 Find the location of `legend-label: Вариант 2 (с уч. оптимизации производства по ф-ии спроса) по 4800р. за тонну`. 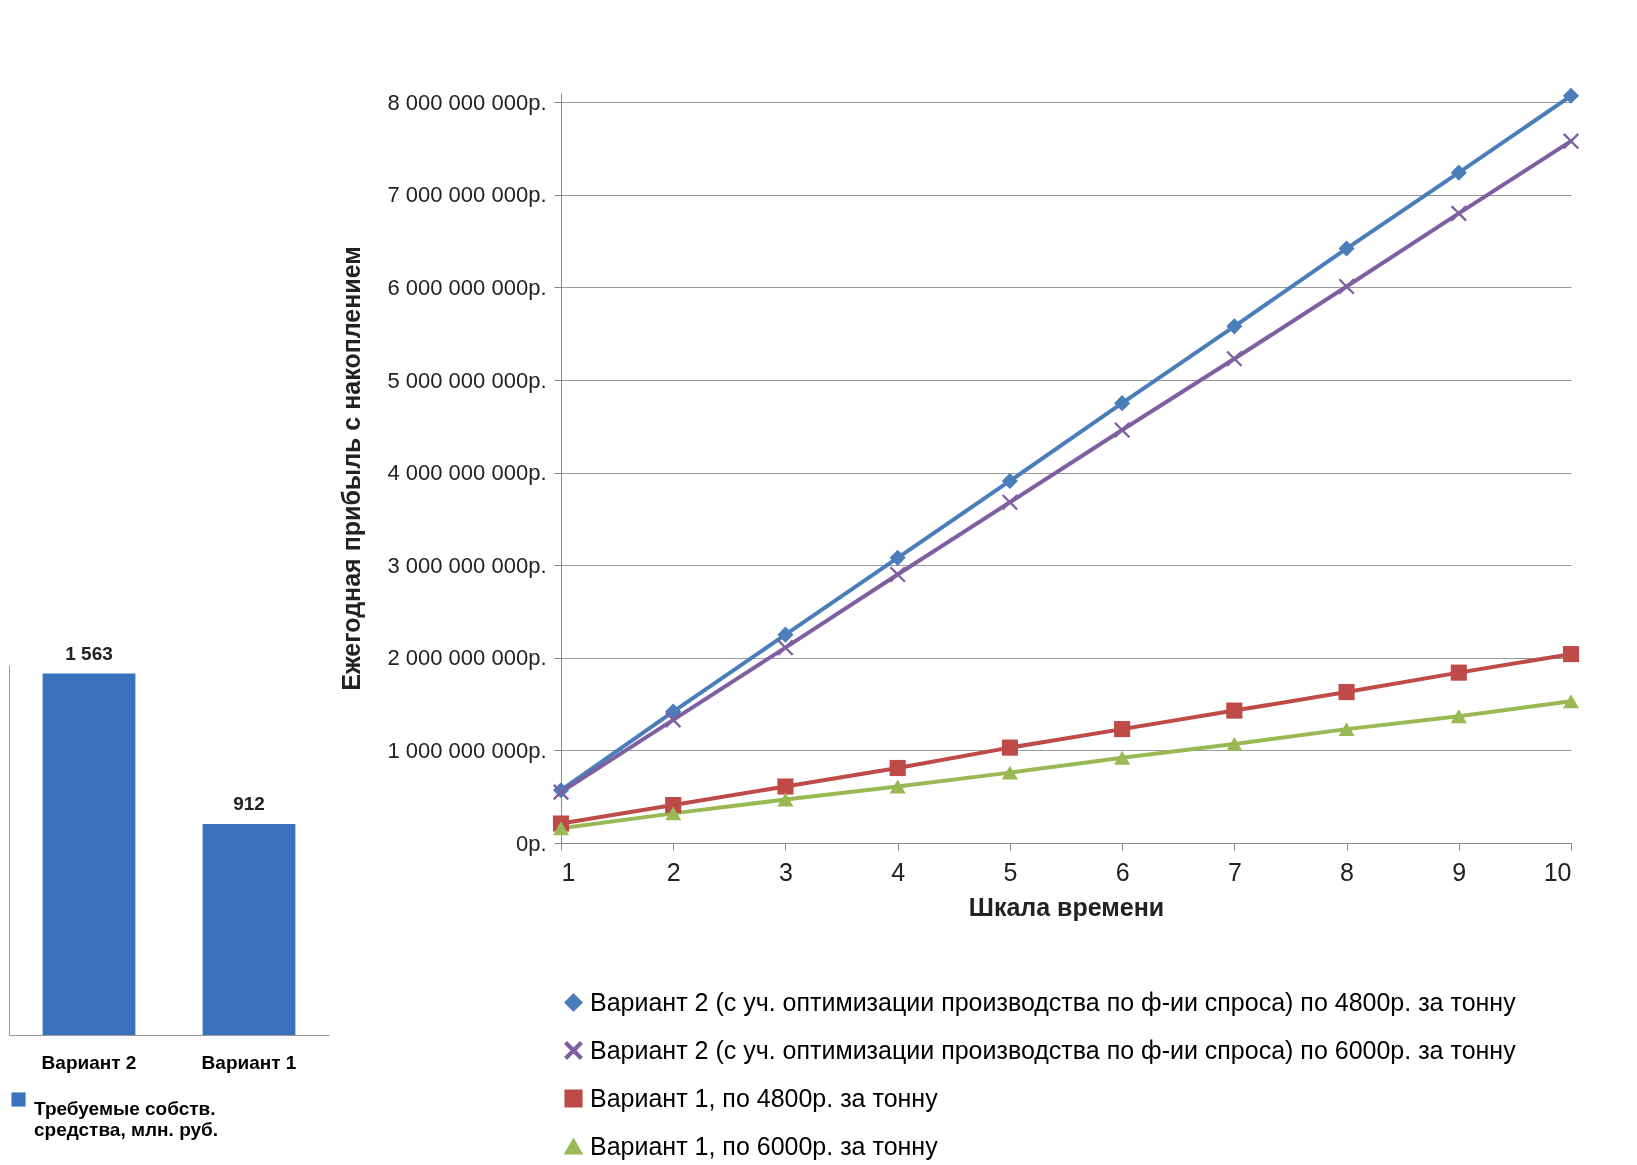

legend-label: Вариант 2 (с уч. оптимизации производства по ф-ии спроса) по 4800р. за тонну is located at coordinates (1053, 1001).